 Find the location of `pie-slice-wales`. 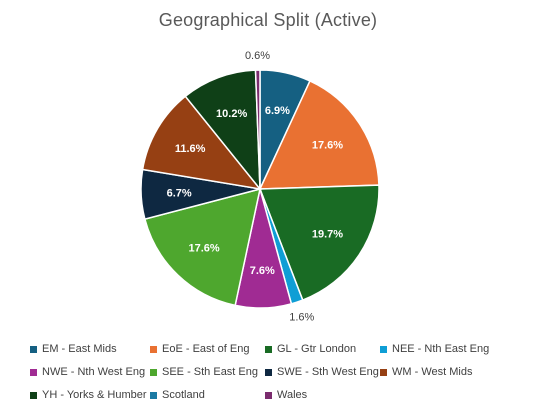

pie-slice-wales is located at coordinates (257, 129).